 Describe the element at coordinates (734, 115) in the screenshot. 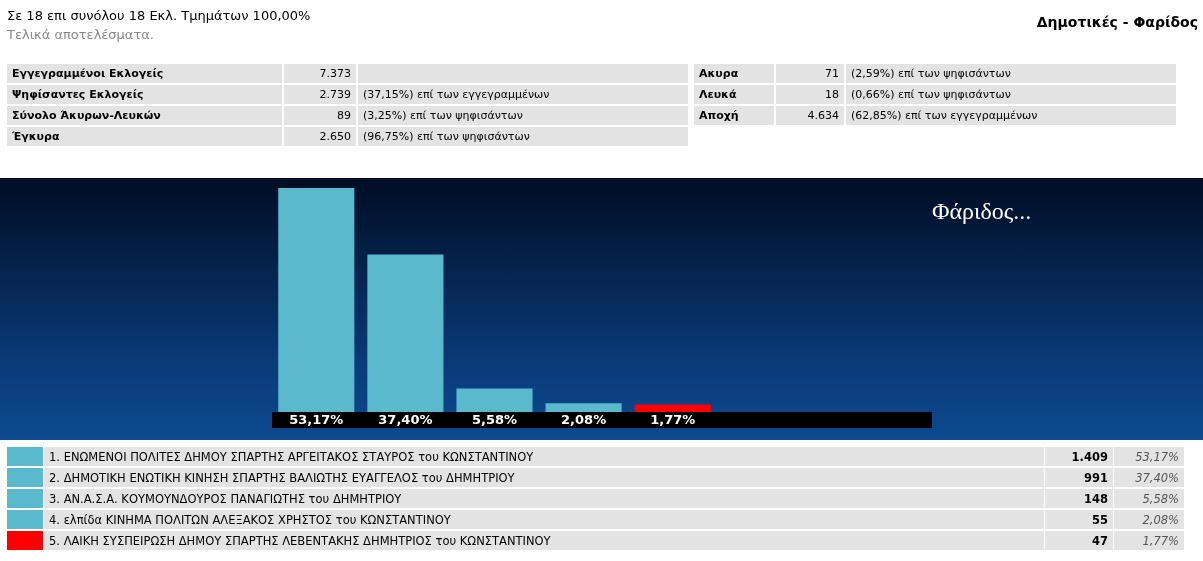

I see `text: Αποχή` at that location.